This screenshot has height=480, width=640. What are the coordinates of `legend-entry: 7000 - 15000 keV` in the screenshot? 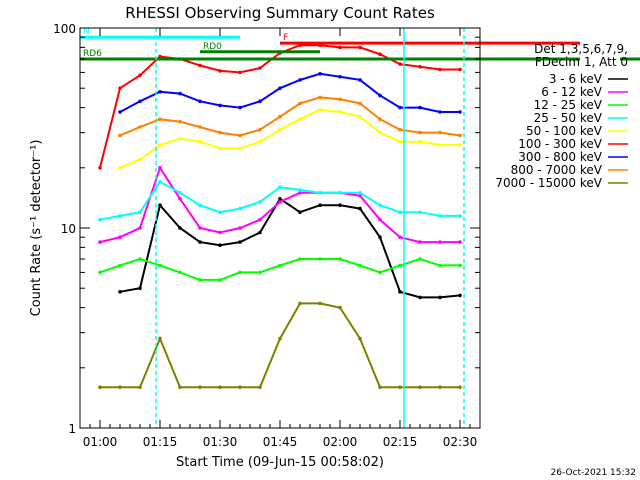 It's located at (561, 183).